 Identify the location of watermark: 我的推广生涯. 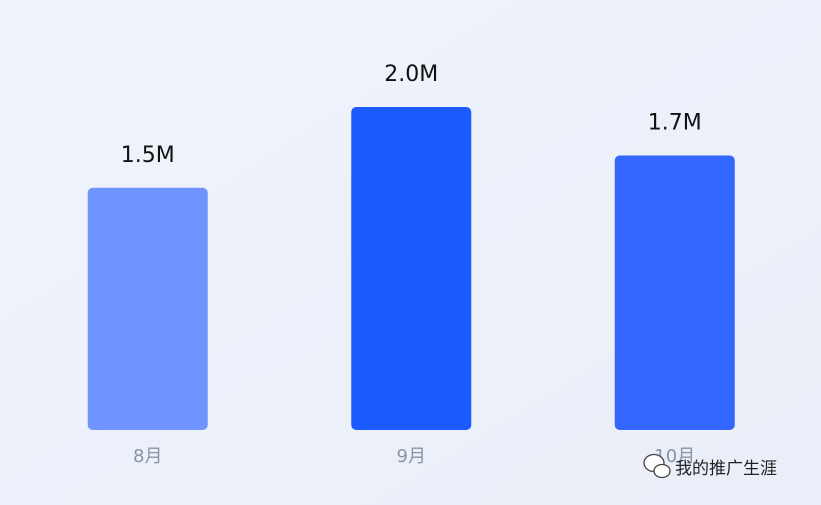
(726, 469).